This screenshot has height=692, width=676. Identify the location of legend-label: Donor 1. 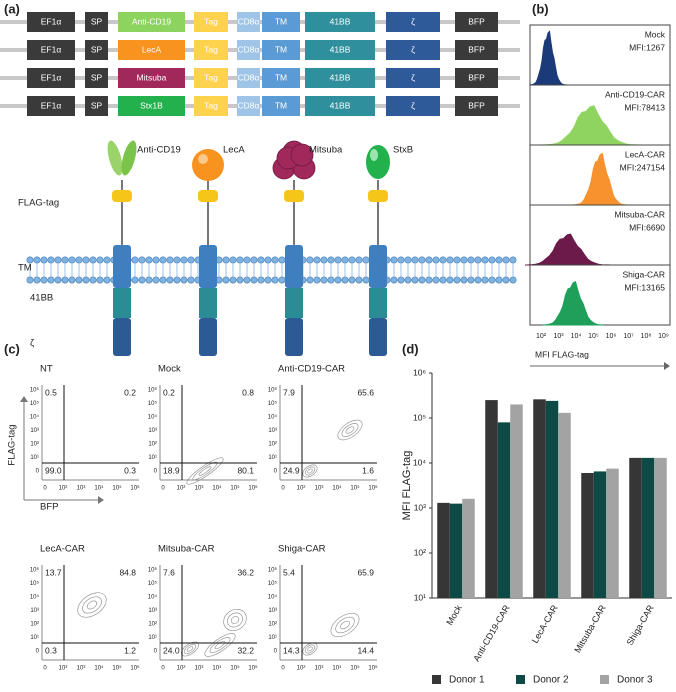
(467, 680).